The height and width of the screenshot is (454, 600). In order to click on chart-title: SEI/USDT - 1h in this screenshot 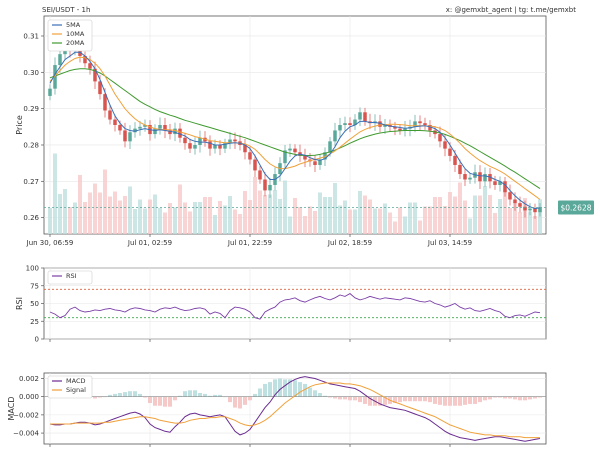, I will do `click(66, 10)`.